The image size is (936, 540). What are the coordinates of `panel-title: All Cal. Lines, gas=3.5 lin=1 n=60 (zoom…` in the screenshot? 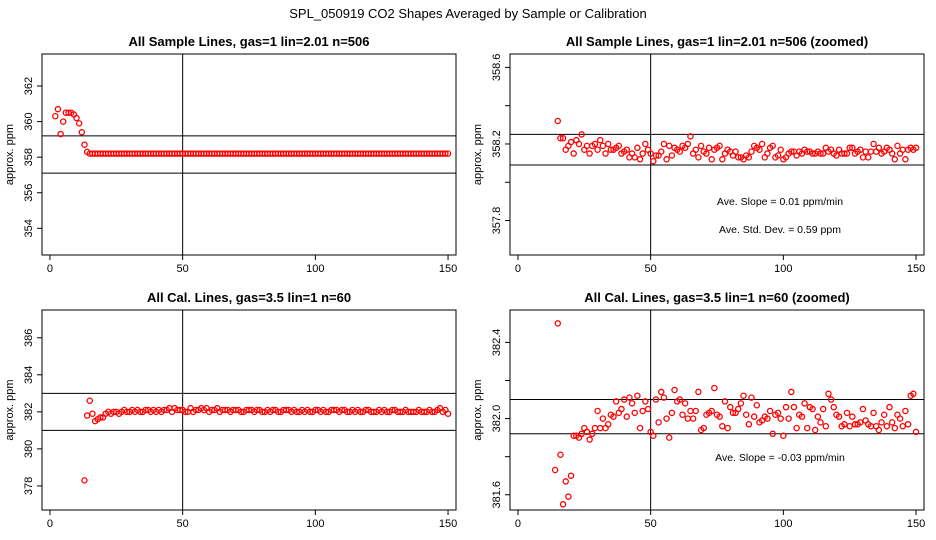 It's located at (717, 297).